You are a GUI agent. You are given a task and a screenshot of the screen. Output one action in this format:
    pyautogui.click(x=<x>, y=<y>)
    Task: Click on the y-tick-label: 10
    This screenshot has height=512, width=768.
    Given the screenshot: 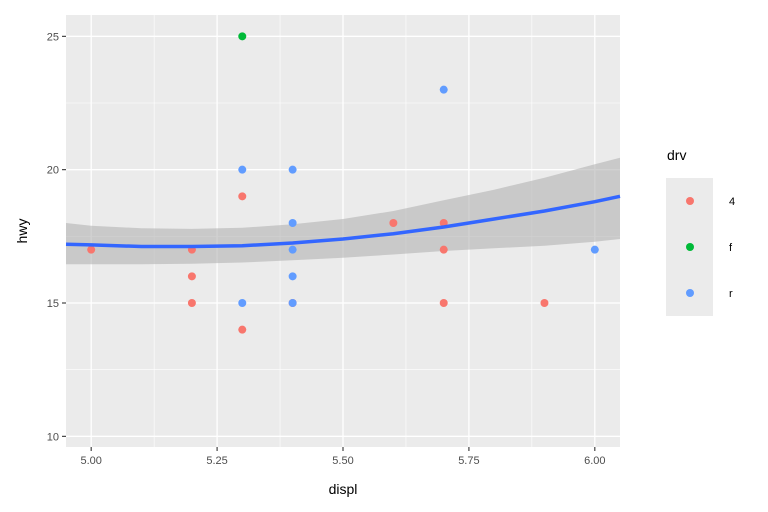 What is the action you would take?
    pyautogui.click(x=53, y=437)
    